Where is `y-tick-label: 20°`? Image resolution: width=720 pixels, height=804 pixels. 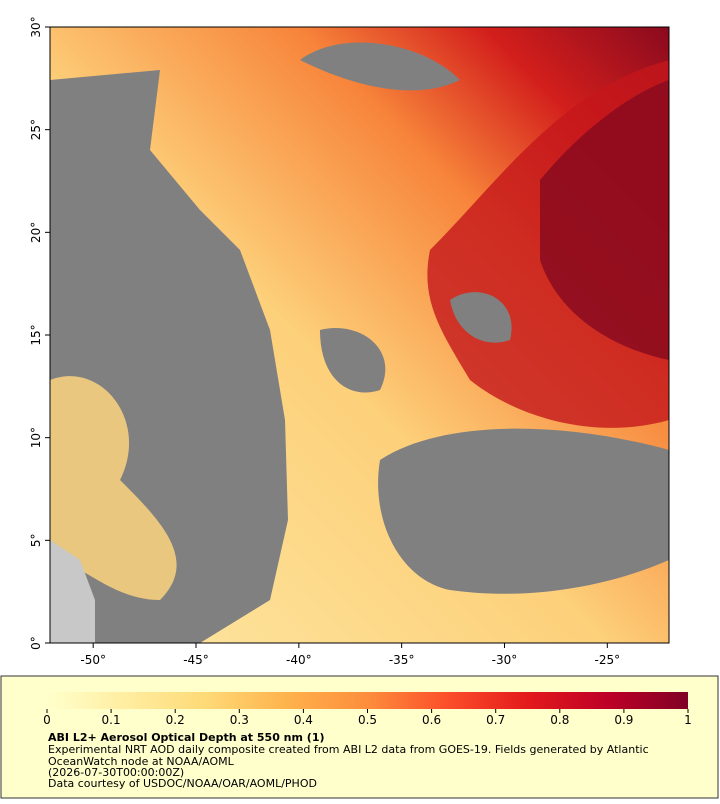
y-tick-label: 20° is located at coordinates (36, 232).